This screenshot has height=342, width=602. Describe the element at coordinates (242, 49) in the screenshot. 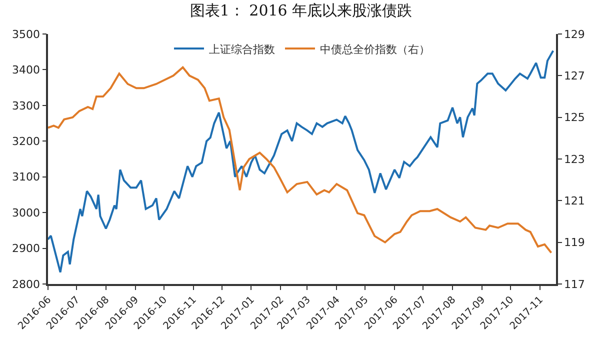

I see `legend-label: 上证综合指数` at that location.